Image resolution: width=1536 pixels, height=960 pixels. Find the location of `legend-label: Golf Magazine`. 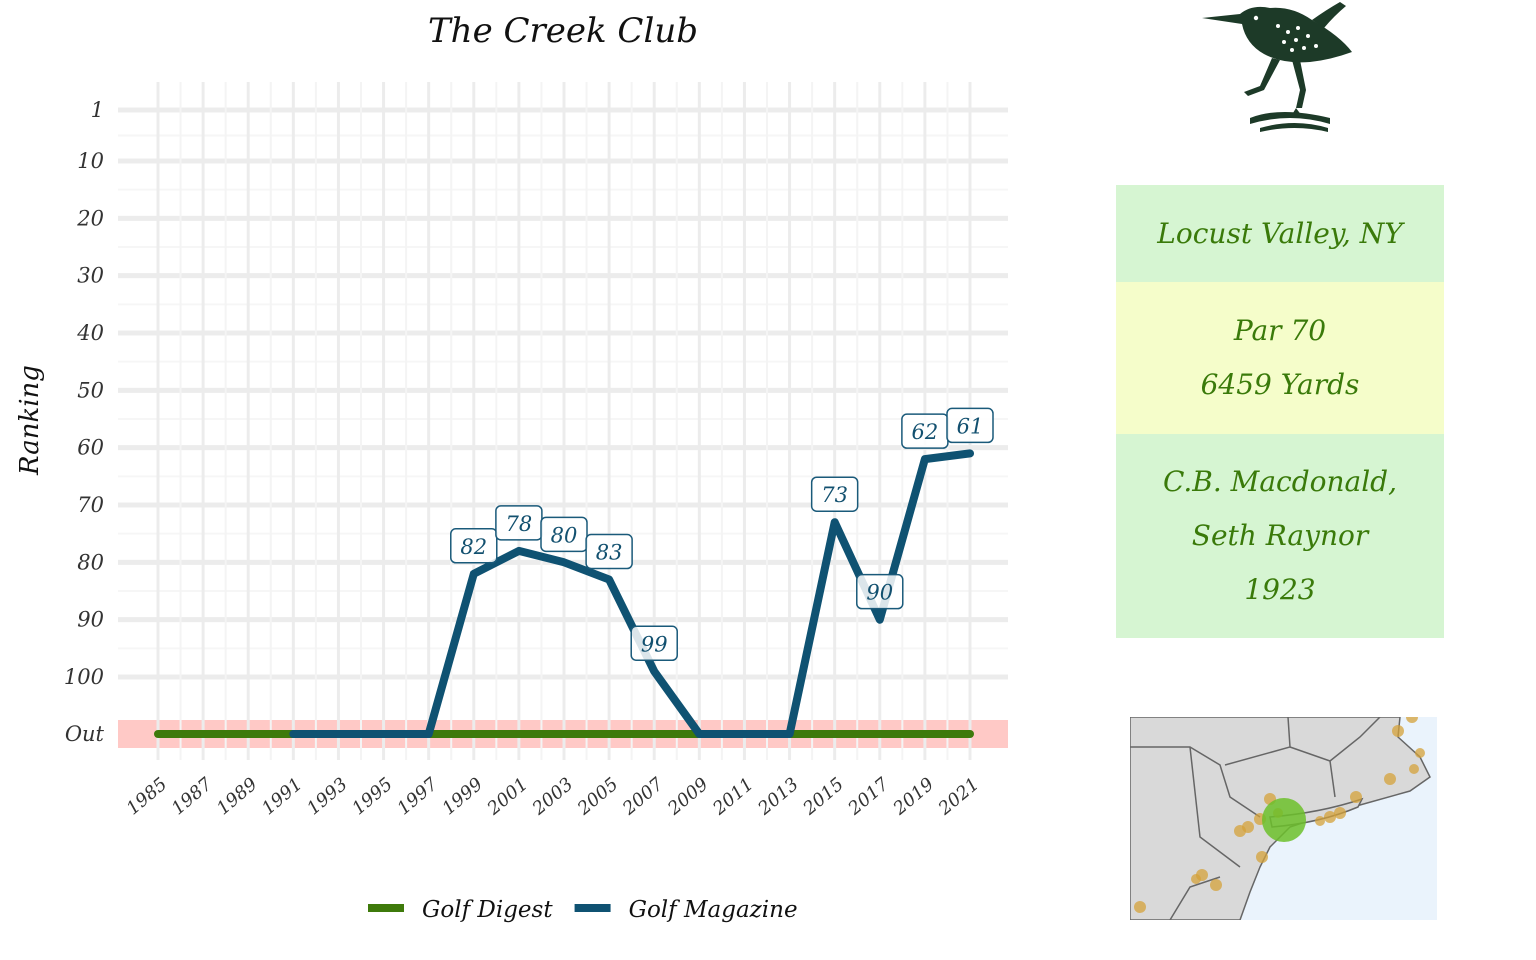

legend-label: Golf Magazine is located at coordinates (713, 910).